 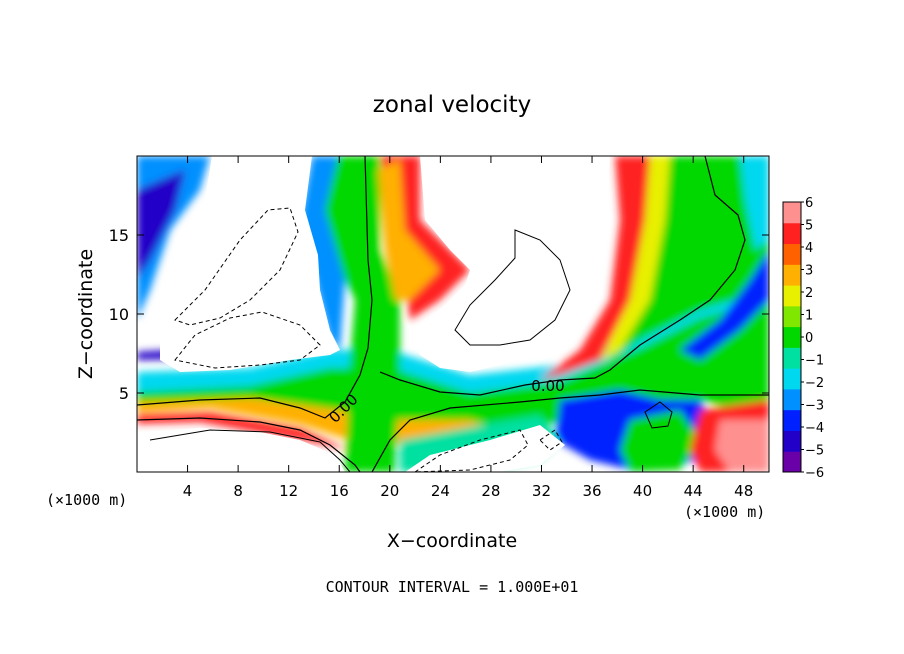 I want to click on field-right-region-cyan, so click(x=754, y=203).